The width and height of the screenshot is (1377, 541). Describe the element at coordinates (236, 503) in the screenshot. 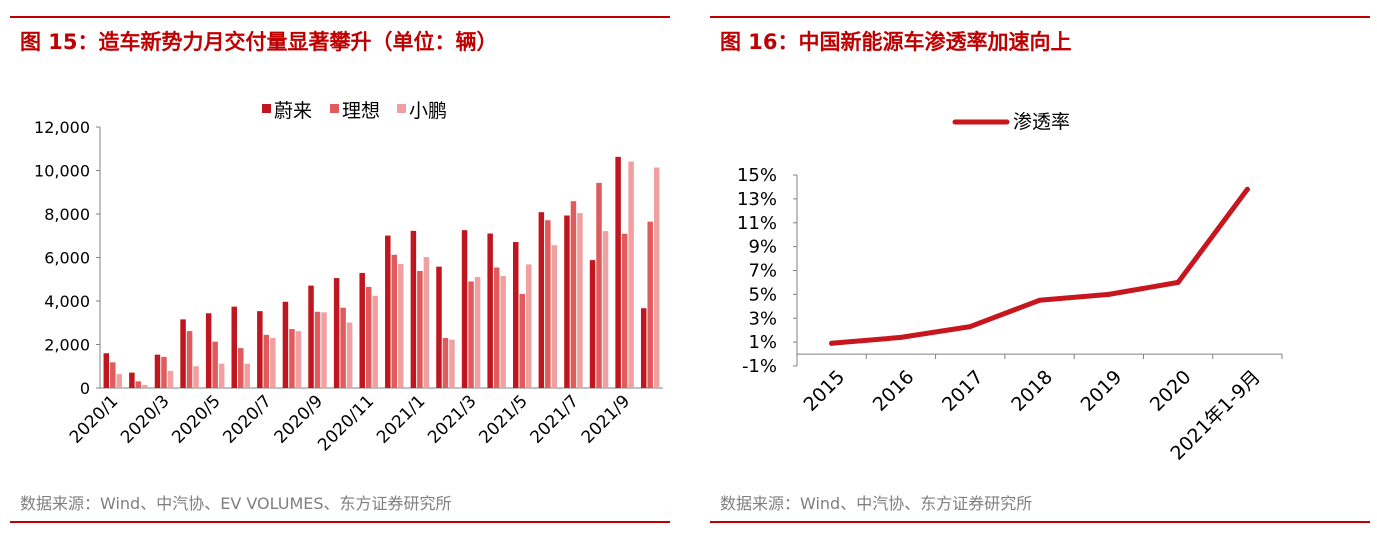

I see `source-note: 数据来源：Wind、中汽协、EV VOLUMES、东方证券研究所` at that location.